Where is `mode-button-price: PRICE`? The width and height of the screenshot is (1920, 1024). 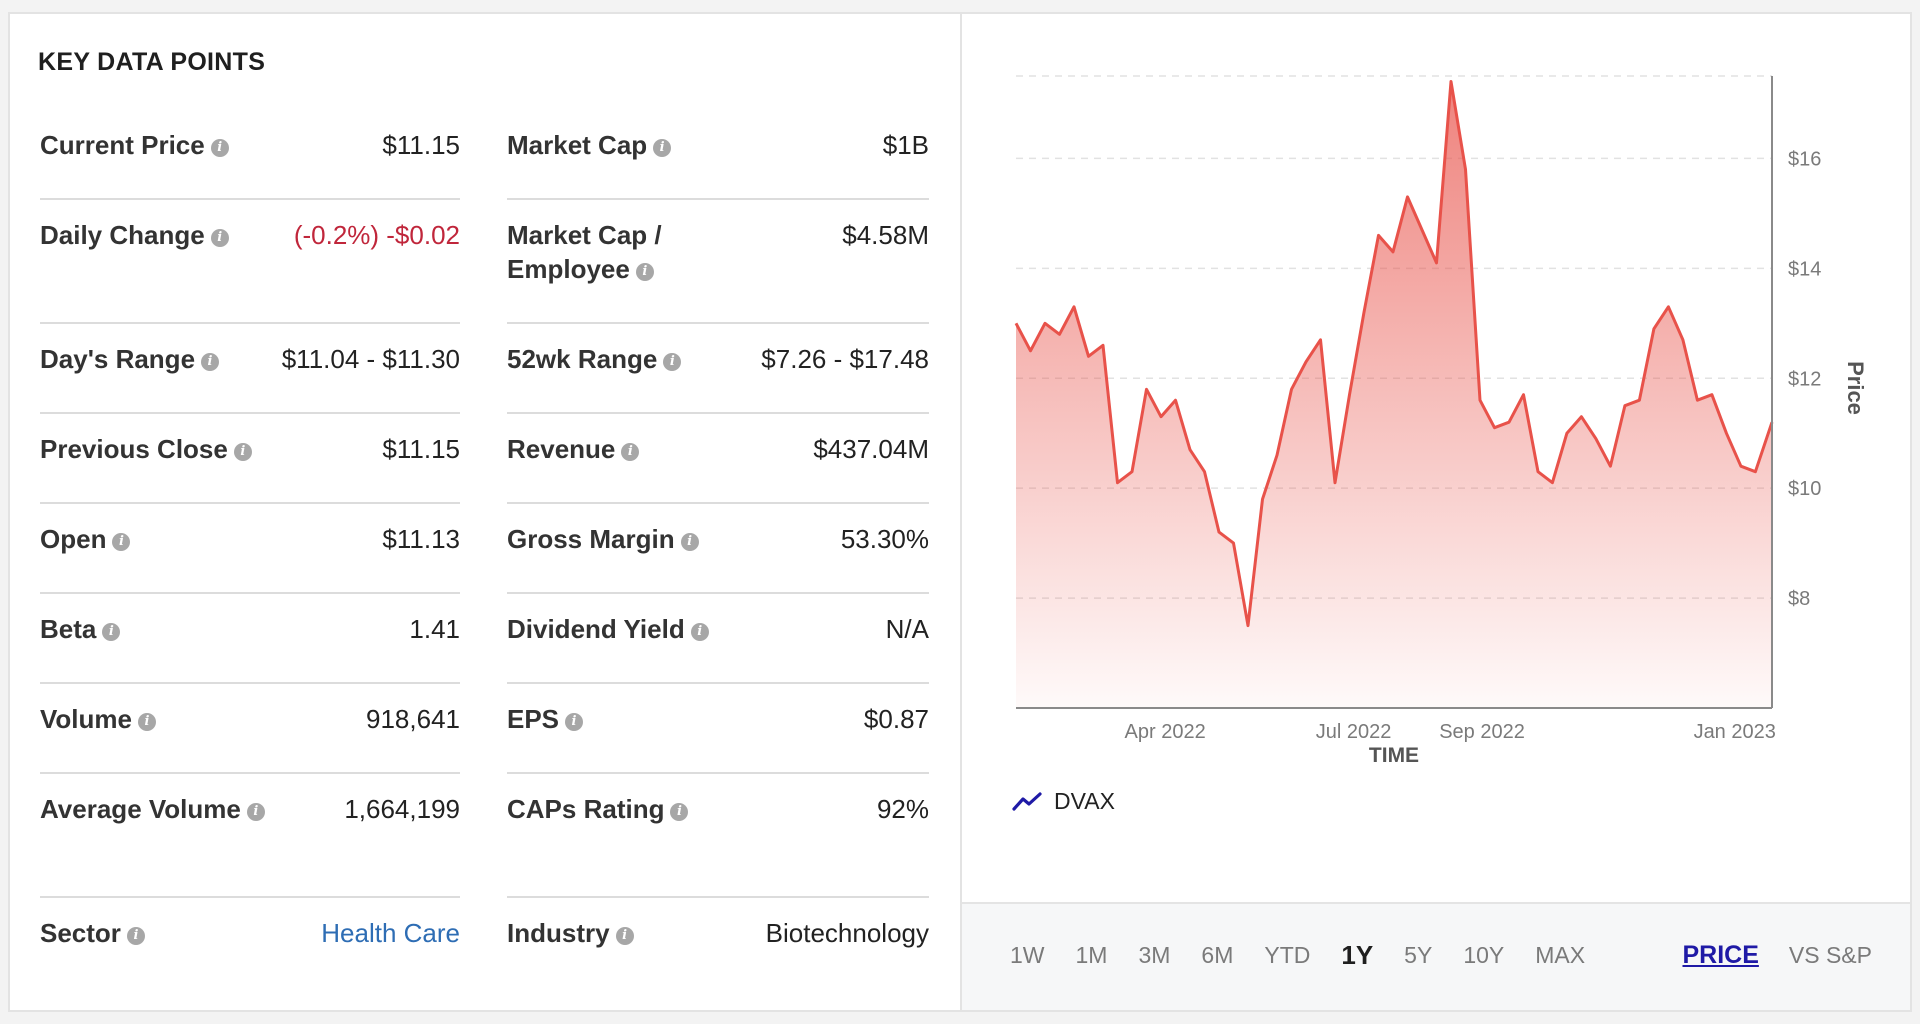
mode-button-price: PRICE is located at coordinates (1720, 955).